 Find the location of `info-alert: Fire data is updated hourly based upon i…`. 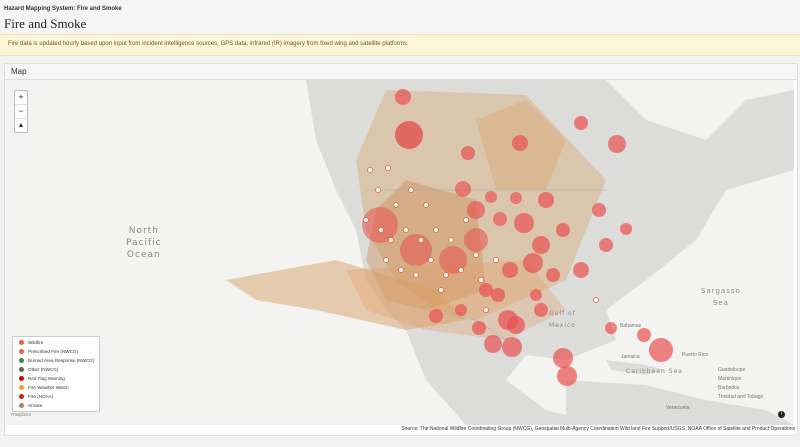

info-alert: Fire data is updated hourly based upon i… is located at coordinates (400, 45).